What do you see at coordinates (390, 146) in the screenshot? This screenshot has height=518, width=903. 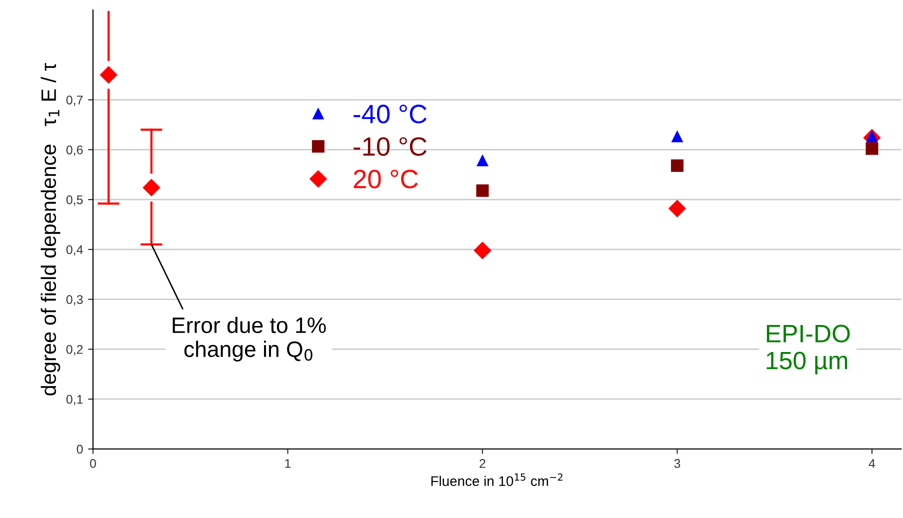 I see `legend-label: -10 °C` at bounding box center [390, 146].